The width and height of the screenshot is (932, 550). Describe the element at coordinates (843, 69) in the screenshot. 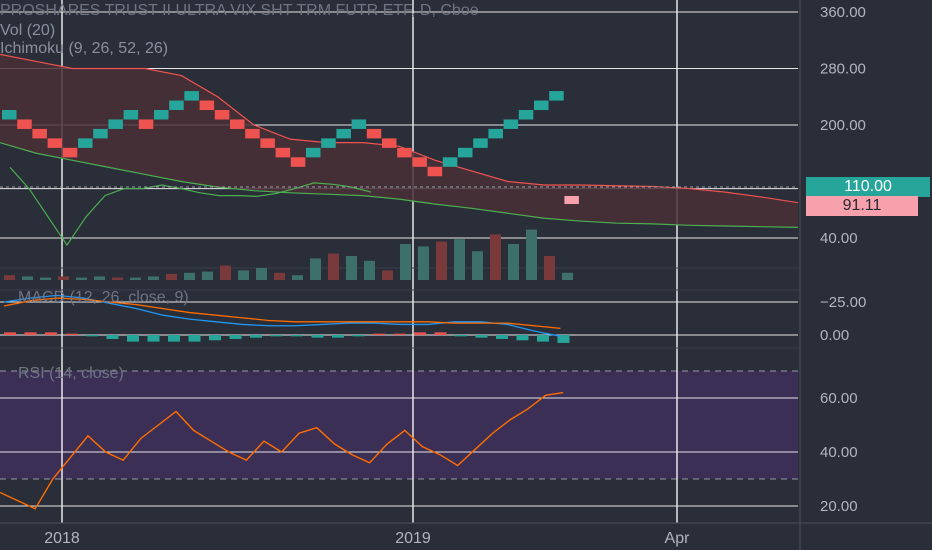

I see `price-tick-label: 280.00` at that location.